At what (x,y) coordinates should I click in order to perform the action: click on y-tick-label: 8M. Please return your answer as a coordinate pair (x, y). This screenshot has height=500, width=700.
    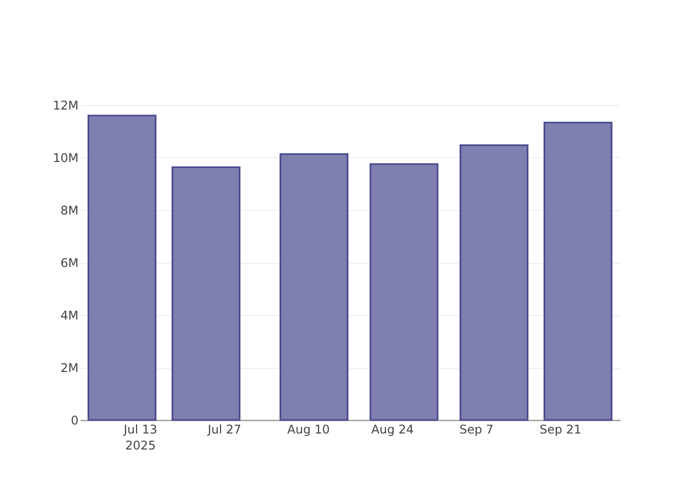
    Looking at the image, I should click on (69, 211).